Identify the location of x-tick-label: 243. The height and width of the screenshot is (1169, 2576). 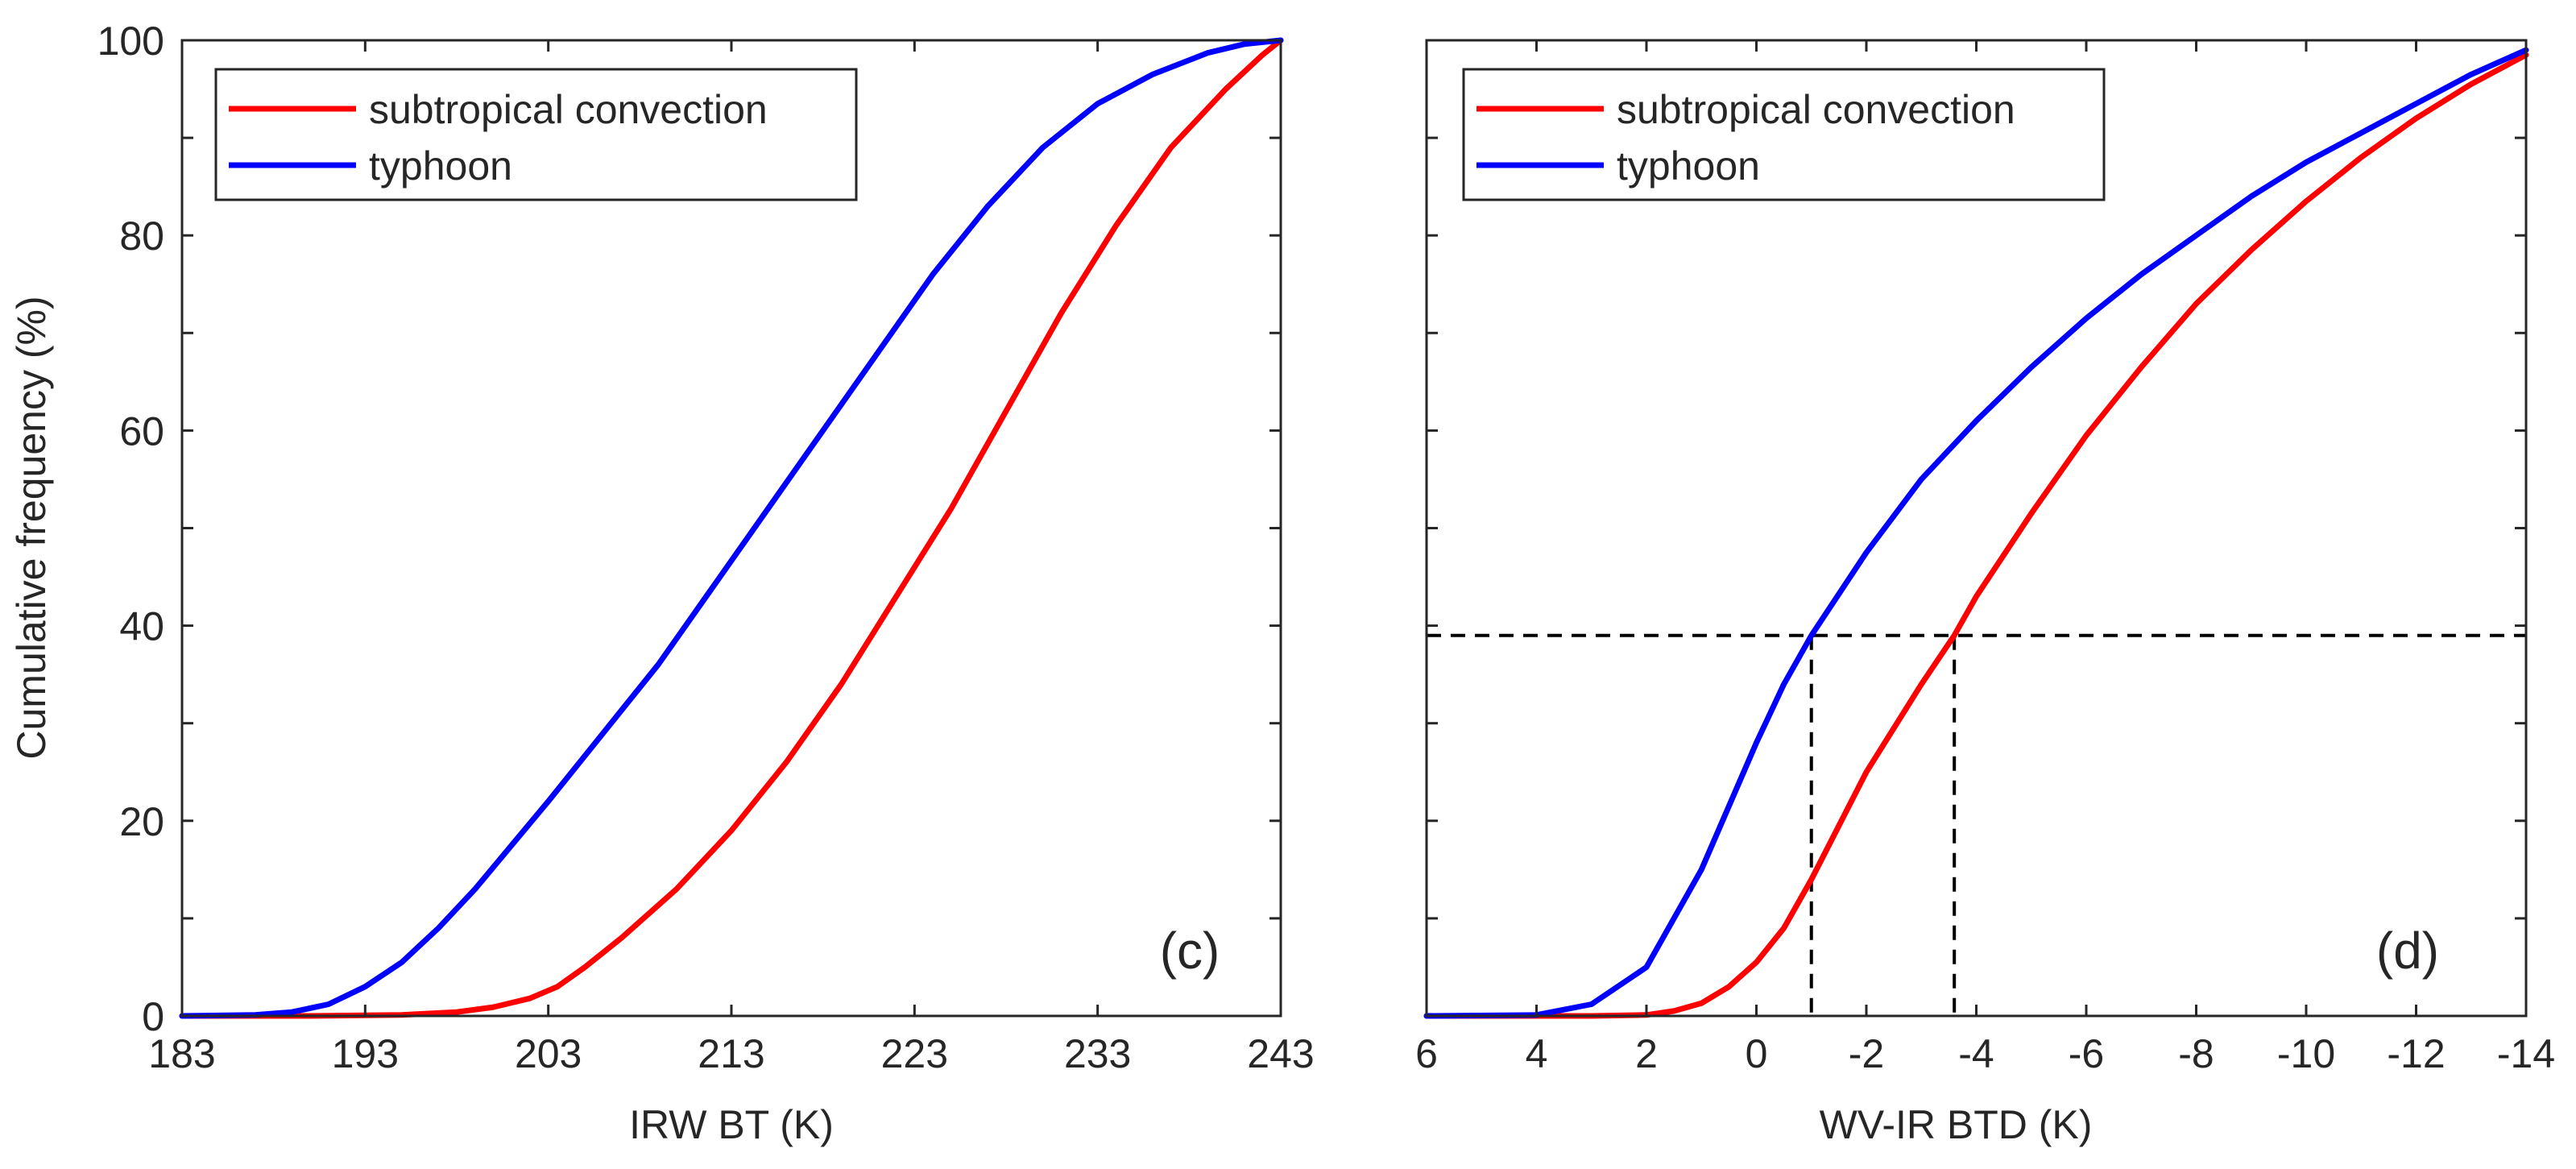
(1280, 1053).